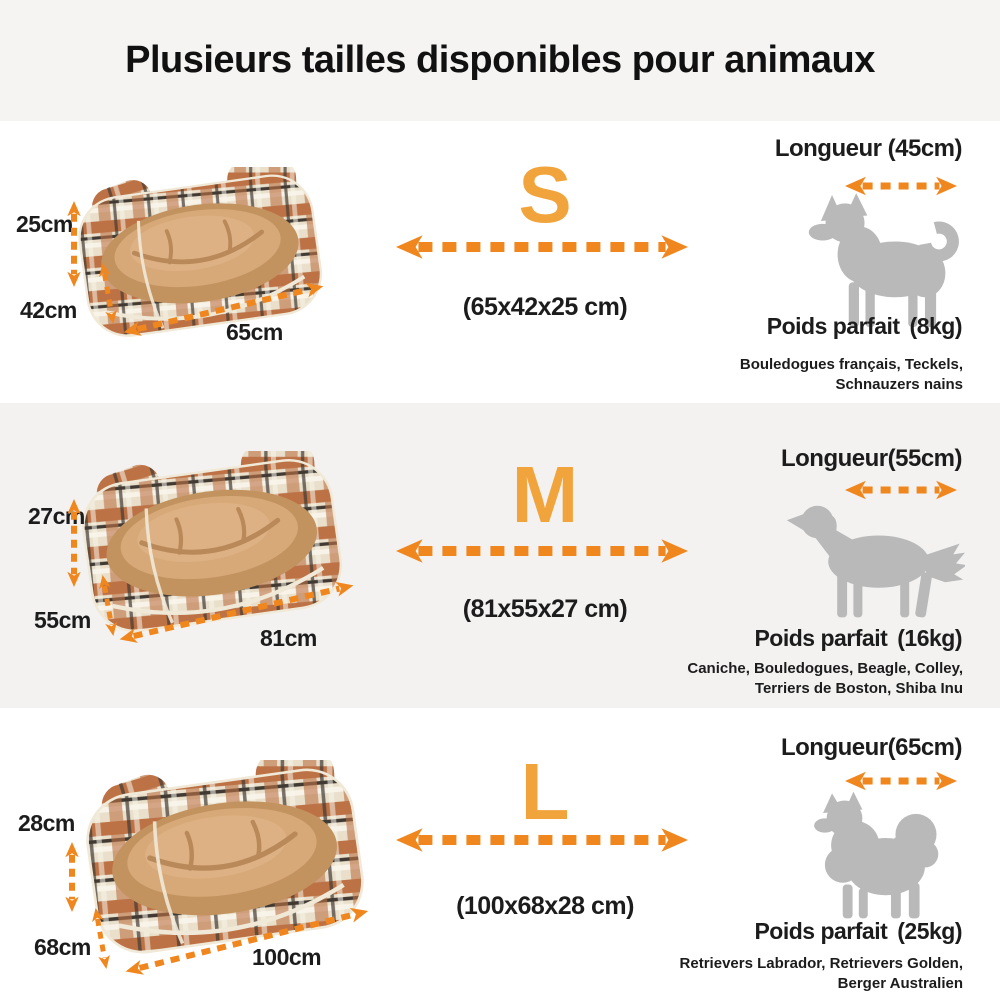 This screenshot has height=1000, width=1000. Describe the element at coordinates (545, 494) in the screenshot. I see `size-letter: M` at that location.